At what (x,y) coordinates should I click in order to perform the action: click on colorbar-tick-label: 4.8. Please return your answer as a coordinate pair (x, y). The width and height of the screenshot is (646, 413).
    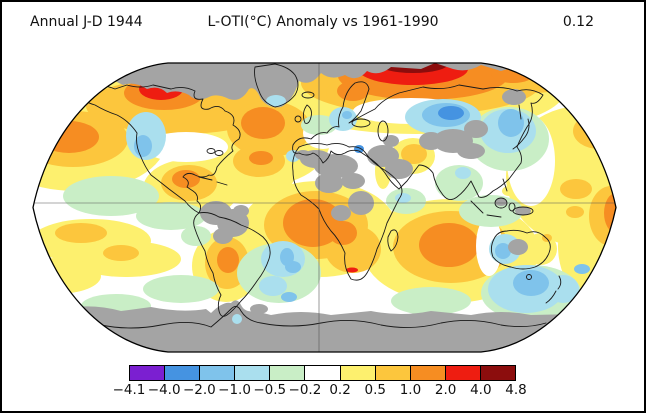
    Looking at the image, I should click on (516, 390).